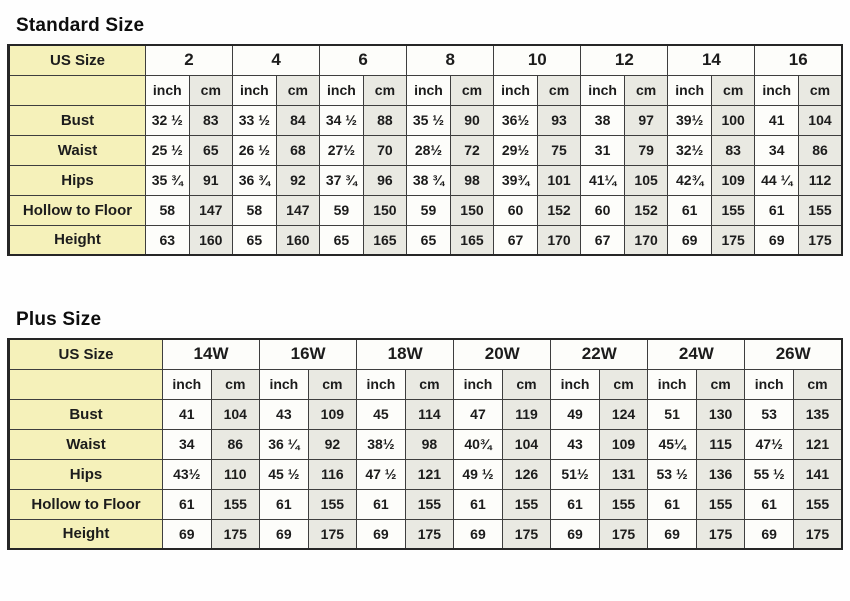 This screenshot has width=850, height=601. What do you see at coordinates (602, 120) in the screenshot?
I see `inch-value-cell: 38` at bounding box center [602, 120].